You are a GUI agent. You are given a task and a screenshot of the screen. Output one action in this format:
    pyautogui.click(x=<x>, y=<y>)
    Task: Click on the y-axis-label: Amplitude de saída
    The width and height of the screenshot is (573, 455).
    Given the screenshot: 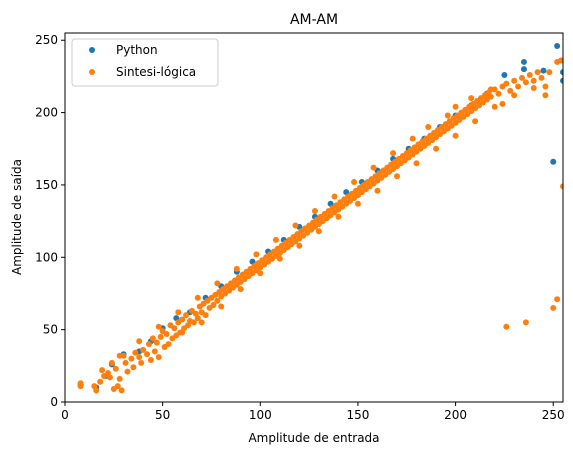 What is the action you would take?
    pyautogui.click(x=17, y=217)
    